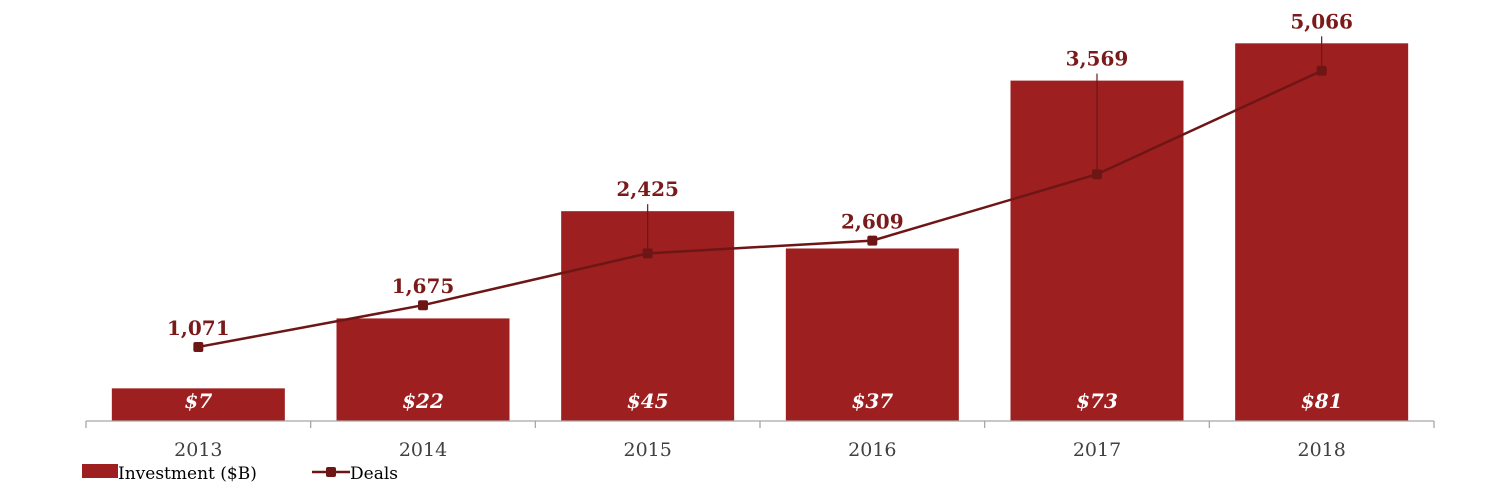 Image resolution: width=1494 pixels, height=498 pixels. I want to click on investment-bar-label: $37, so click(872, 401).